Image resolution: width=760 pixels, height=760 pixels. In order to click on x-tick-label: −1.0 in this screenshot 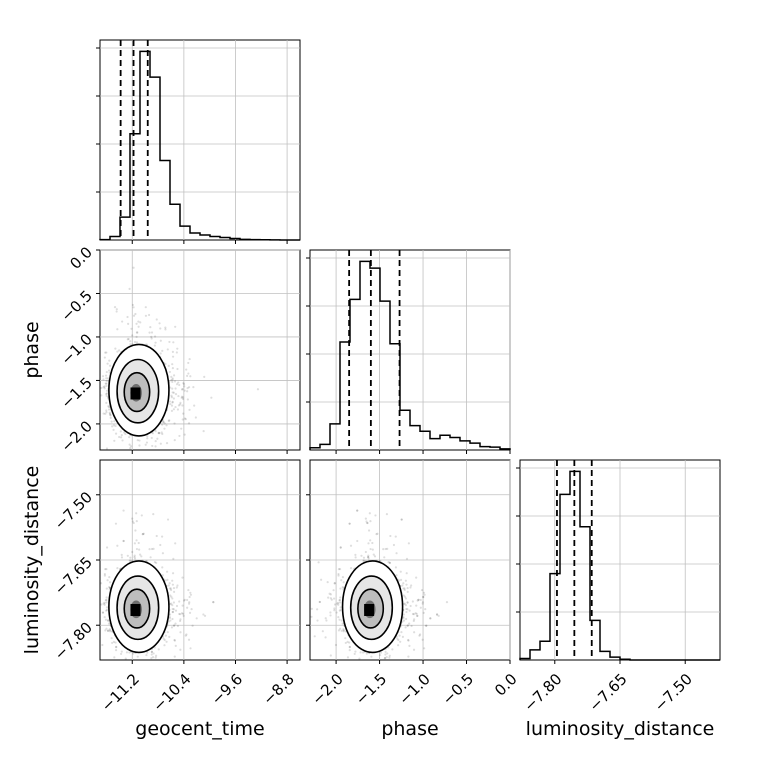, I will do `click(414, 689)`.